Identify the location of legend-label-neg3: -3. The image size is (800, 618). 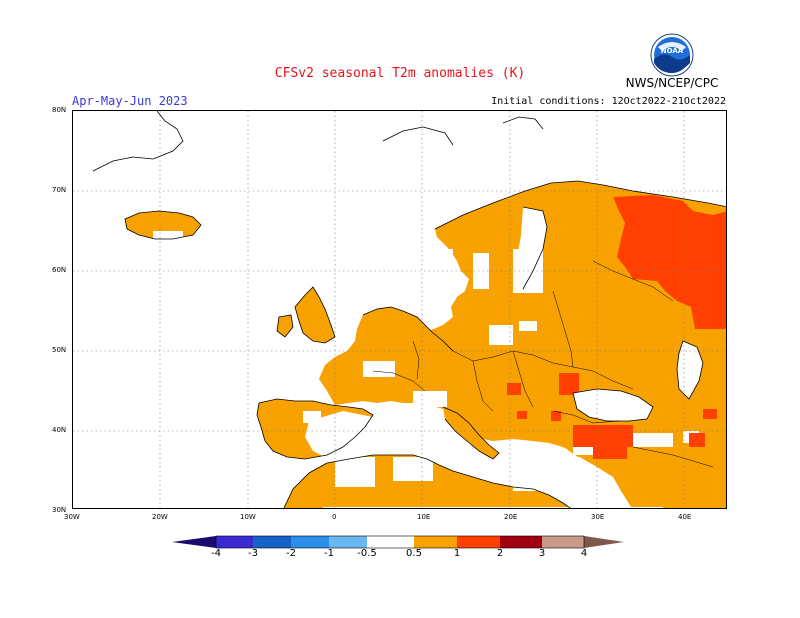
(253, 553).